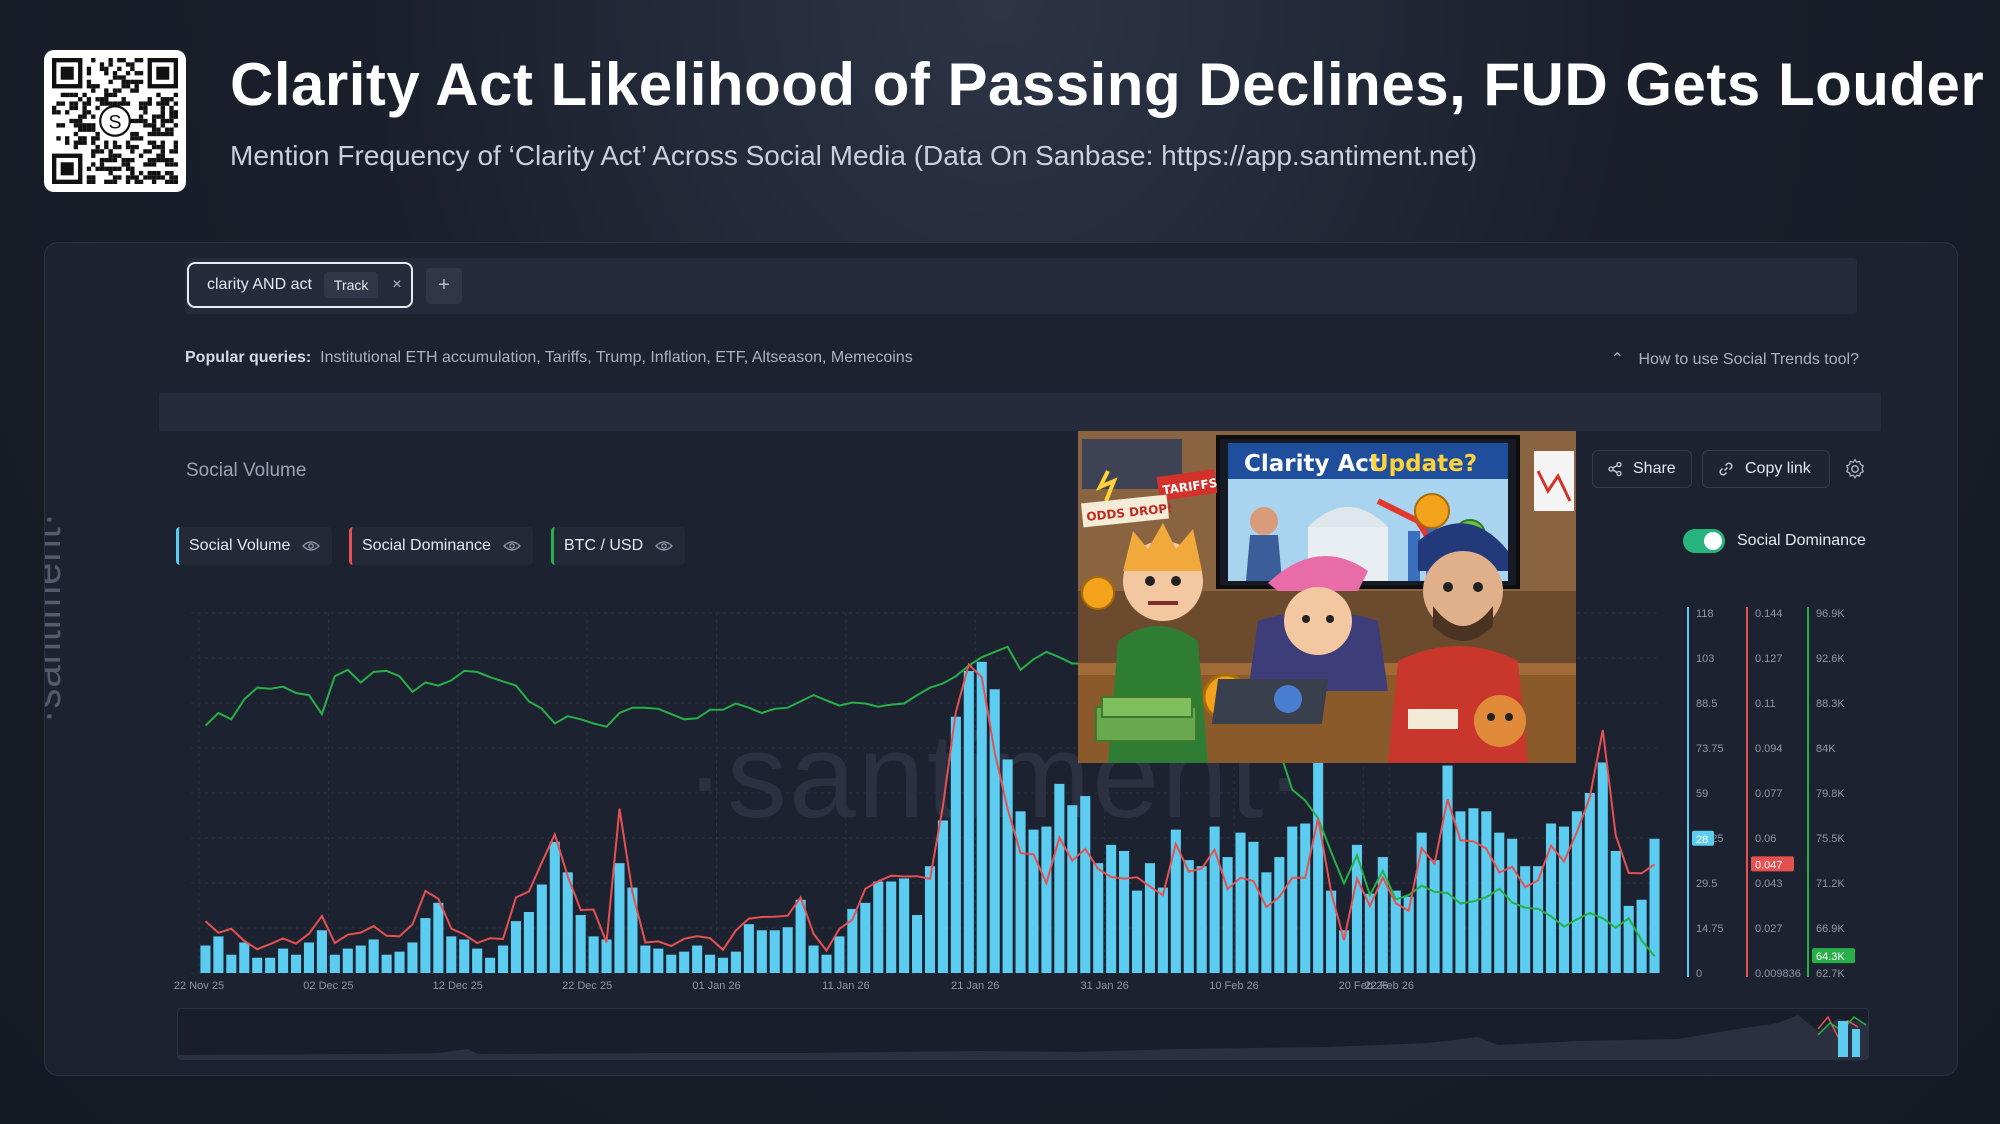  What do you see at coordinates (300, 285) in the screenshot?
I see `query-chip: clarity AND act Track ×` at bounding box center [300, 285].